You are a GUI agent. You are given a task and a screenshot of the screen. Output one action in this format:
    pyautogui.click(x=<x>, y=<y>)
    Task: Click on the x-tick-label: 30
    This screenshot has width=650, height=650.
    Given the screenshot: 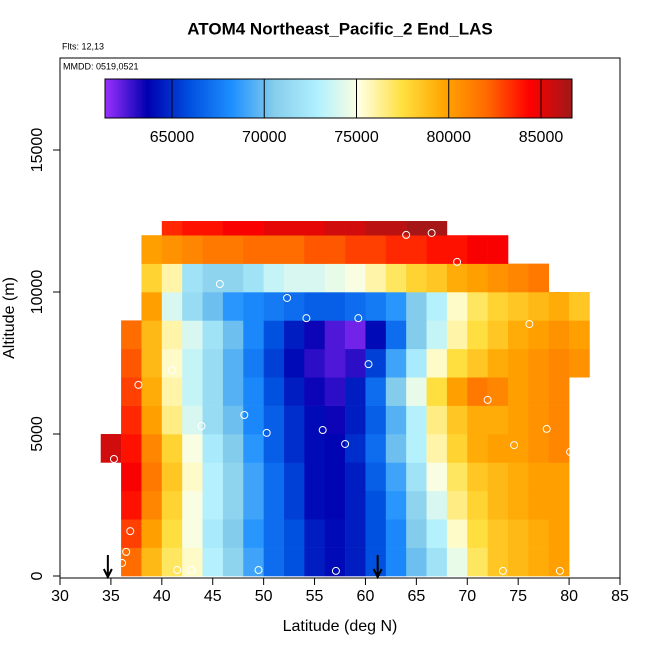 What is the action you would take?
    pyautogui.click(x=60, y=596)
    